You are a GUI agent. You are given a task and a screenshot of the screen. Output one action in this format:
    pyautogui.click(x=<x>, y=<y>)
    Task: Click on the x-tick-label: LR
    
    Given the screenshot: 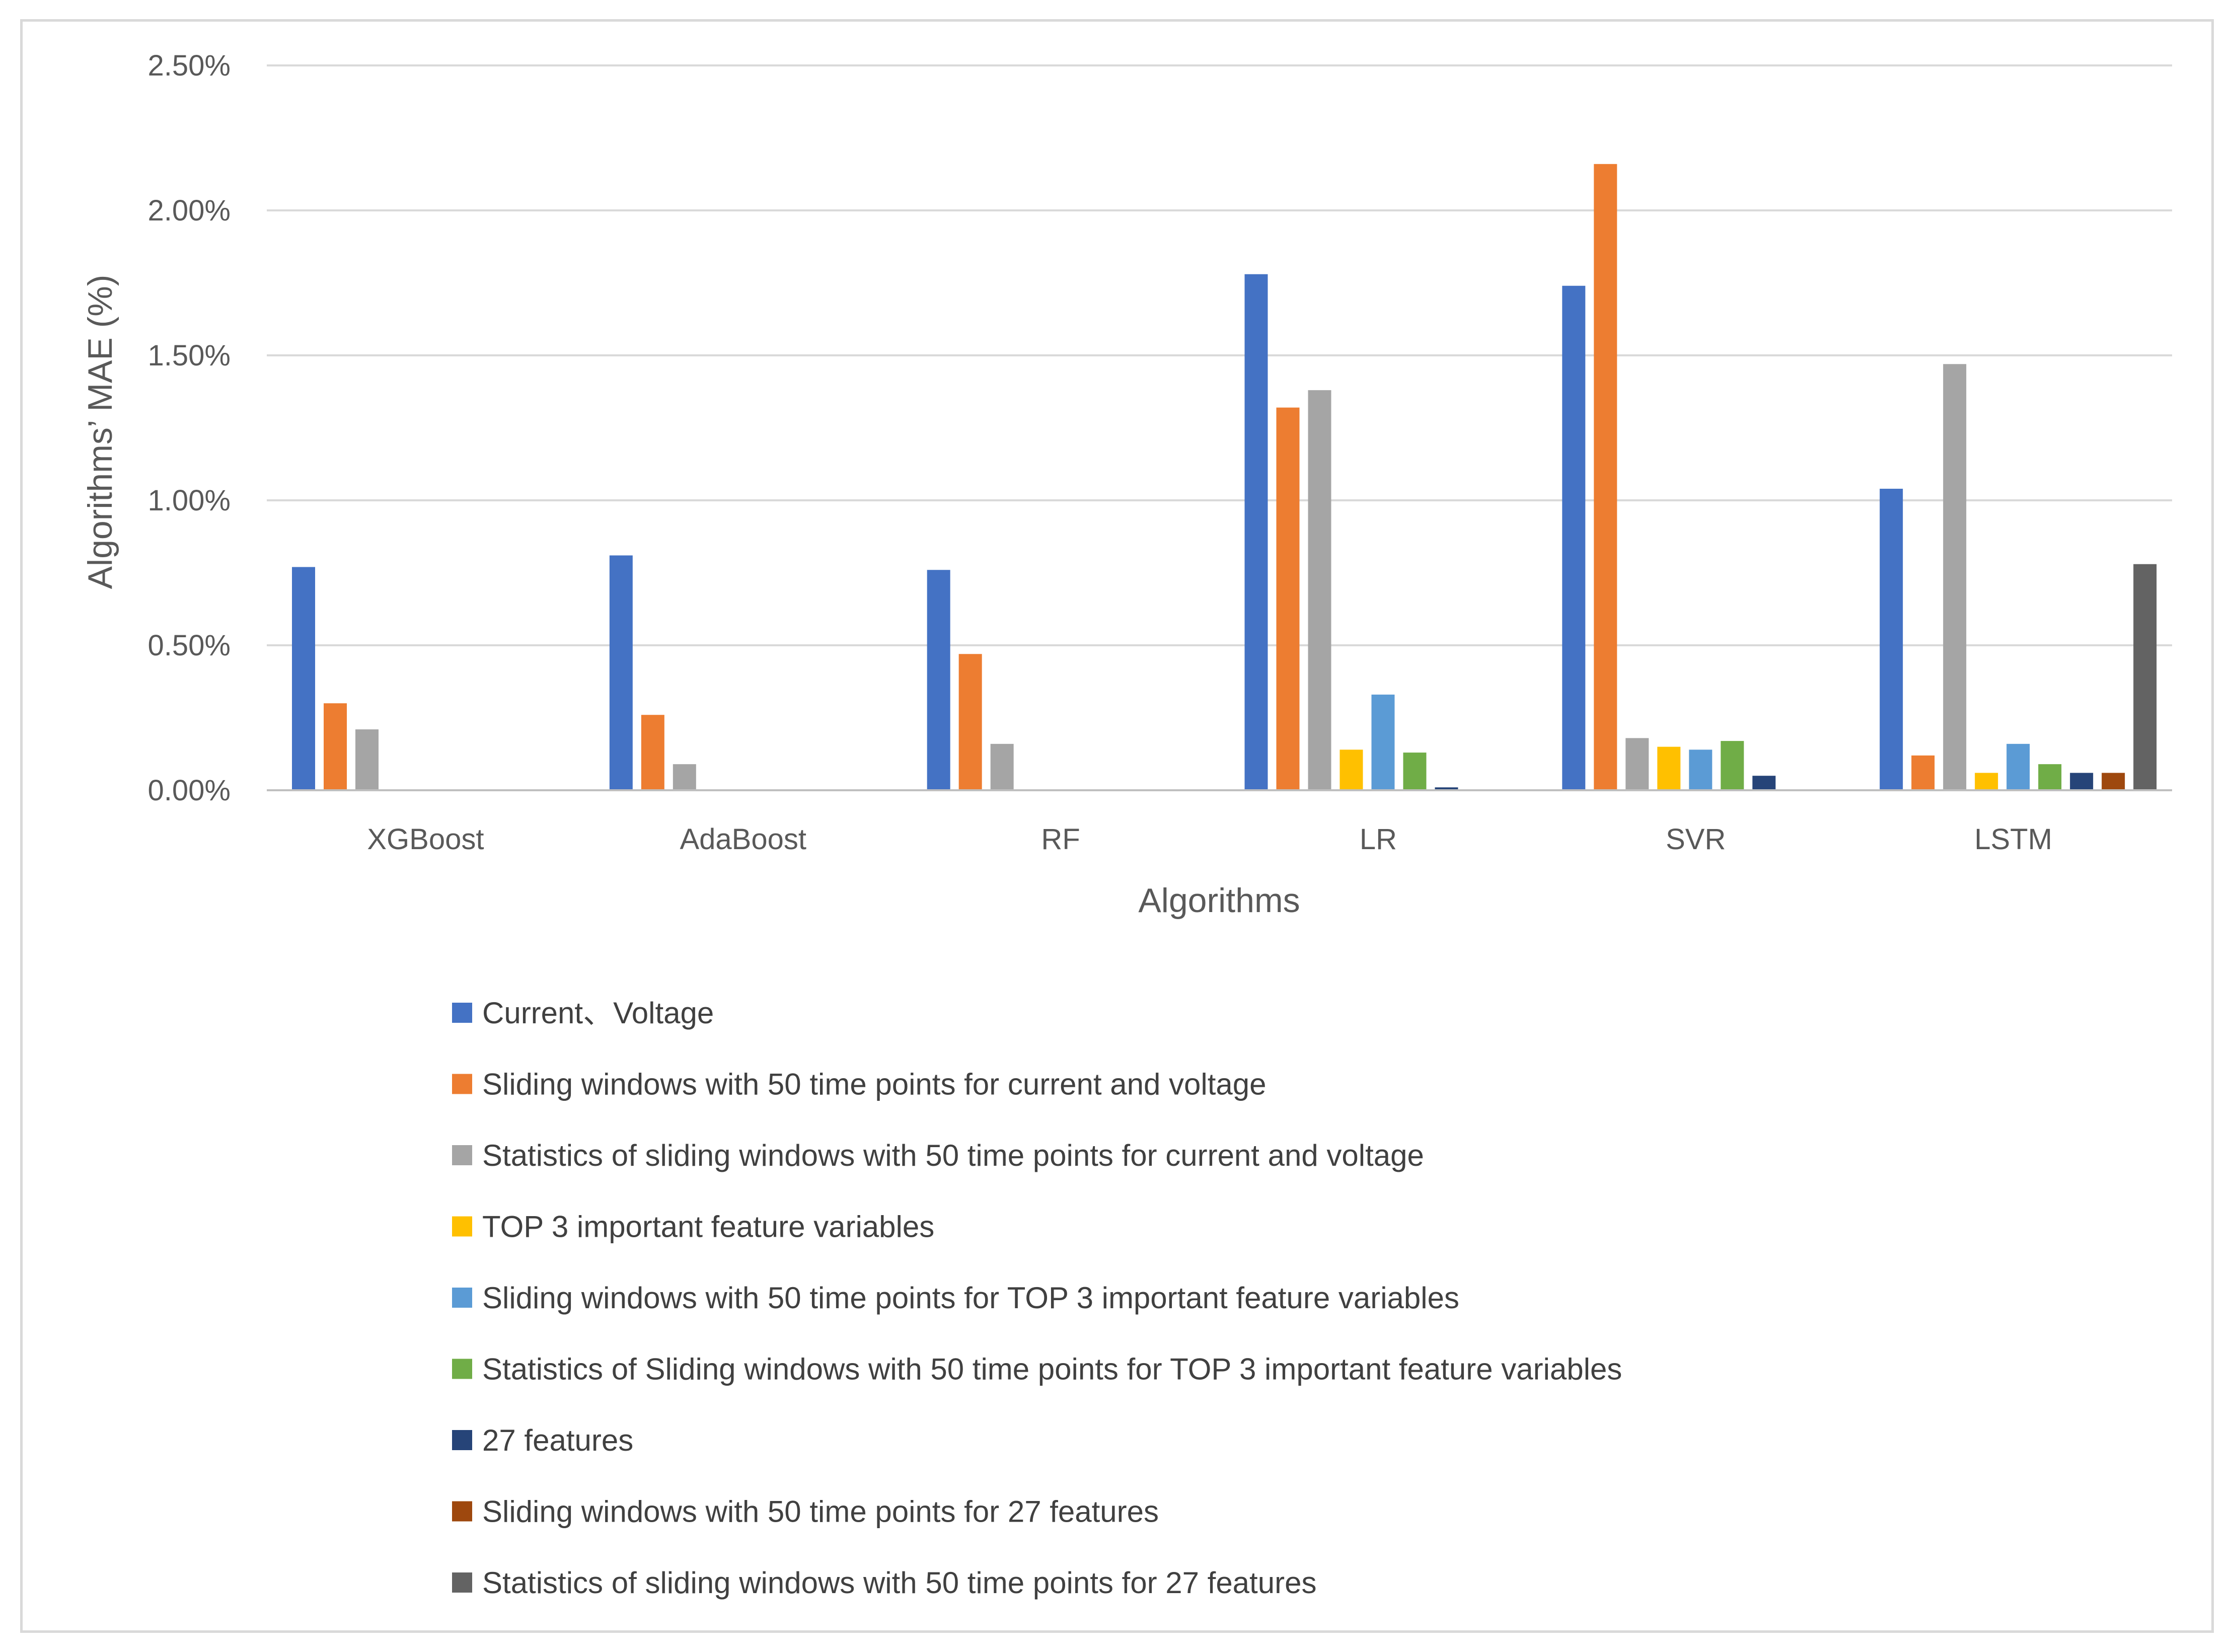 What is the action you would take?
    pyautogui.click(x=1378, y=839)
    